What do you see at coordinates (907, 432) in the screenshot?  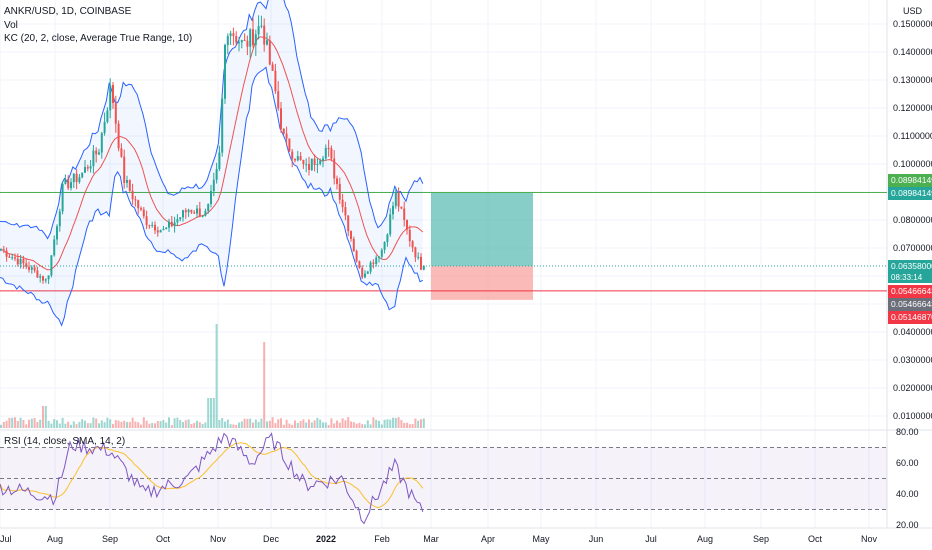 I see `rsi-tick-label: 80.00` at bounding box center [907, 432].